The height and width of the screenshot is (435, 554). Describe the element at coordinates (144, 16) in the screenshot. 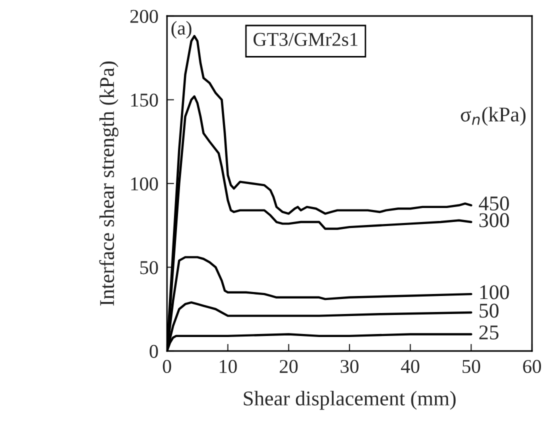

I see `y-tick-label: 200` at that location.